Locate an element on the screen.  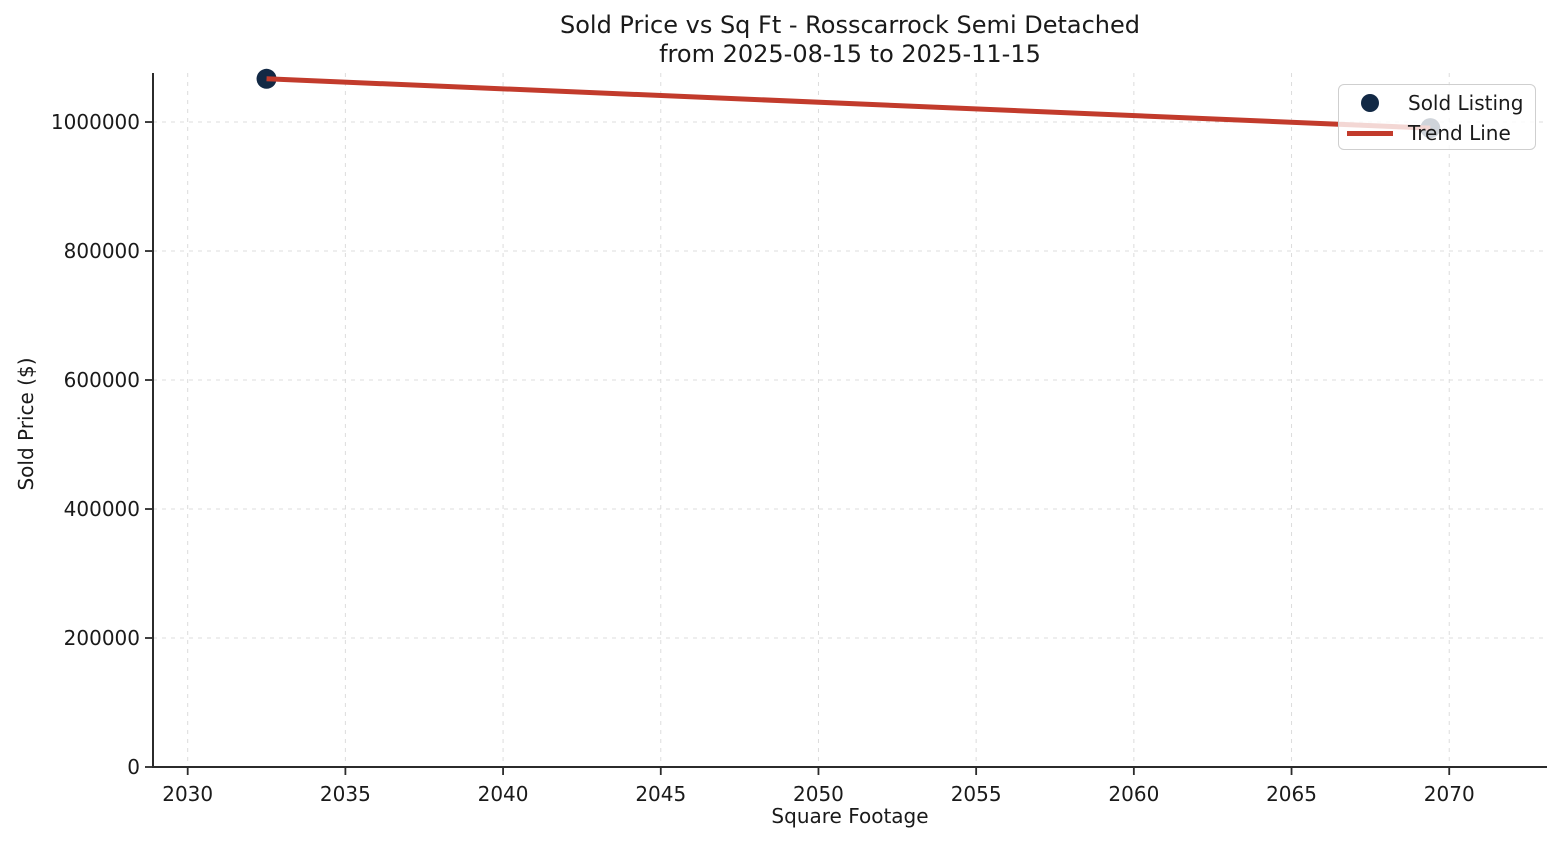
trend-line is located at coordinates (848, 103).